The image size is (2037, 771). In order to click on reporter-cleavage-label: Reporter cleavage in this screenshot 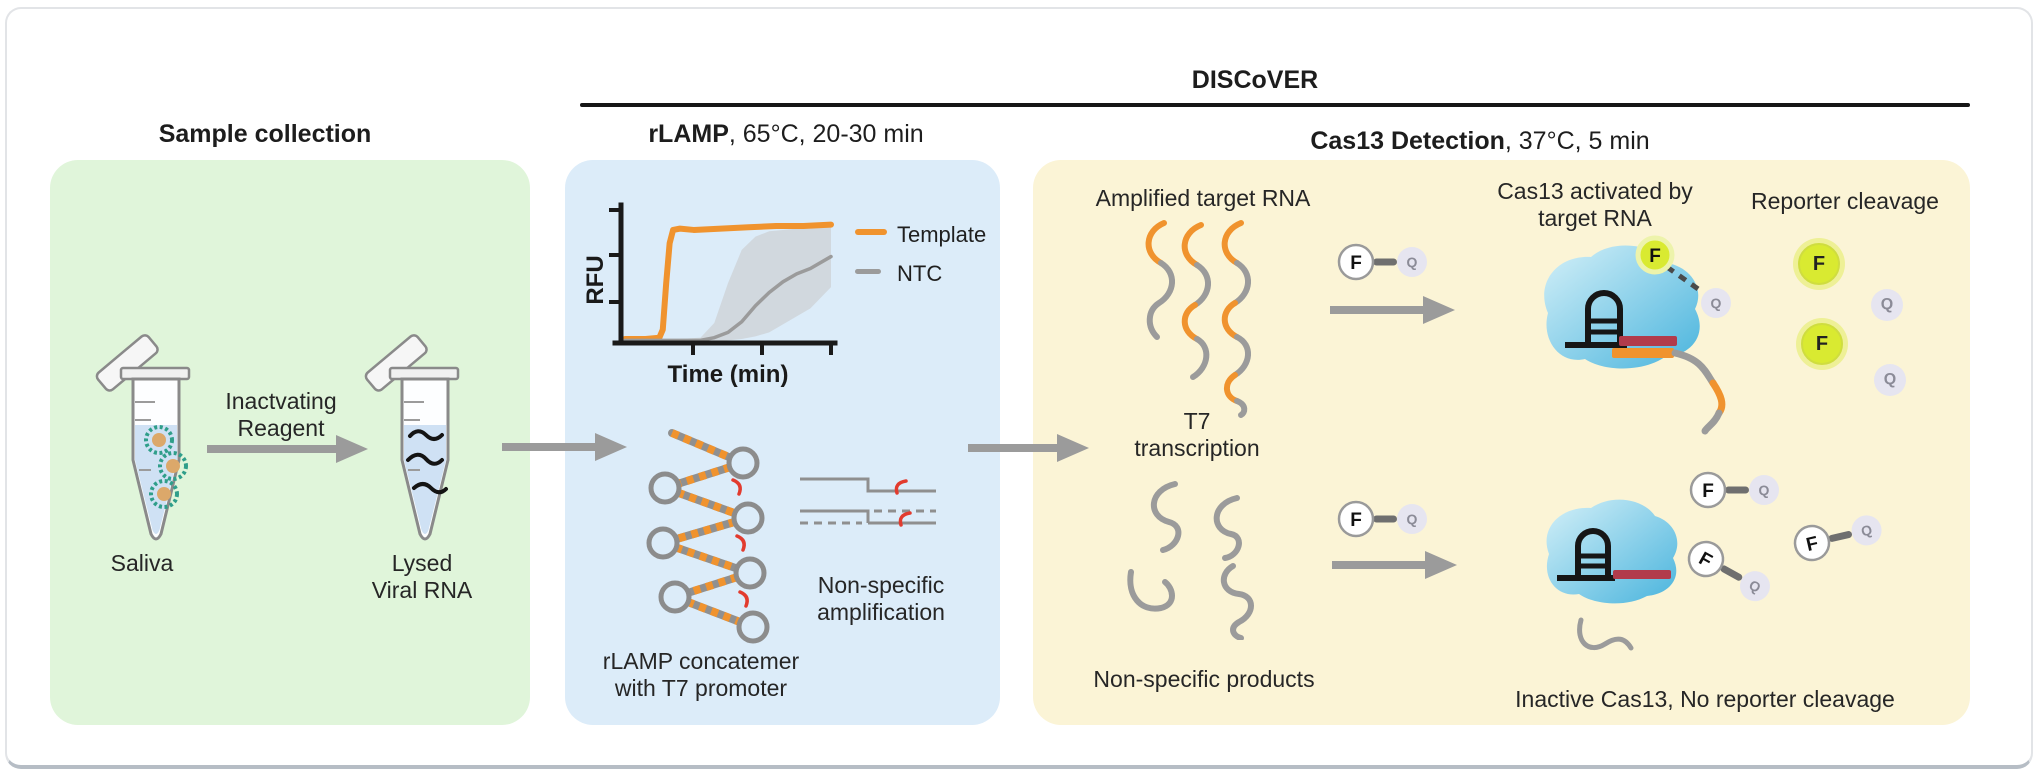, I will do `click(1845, 201)`.